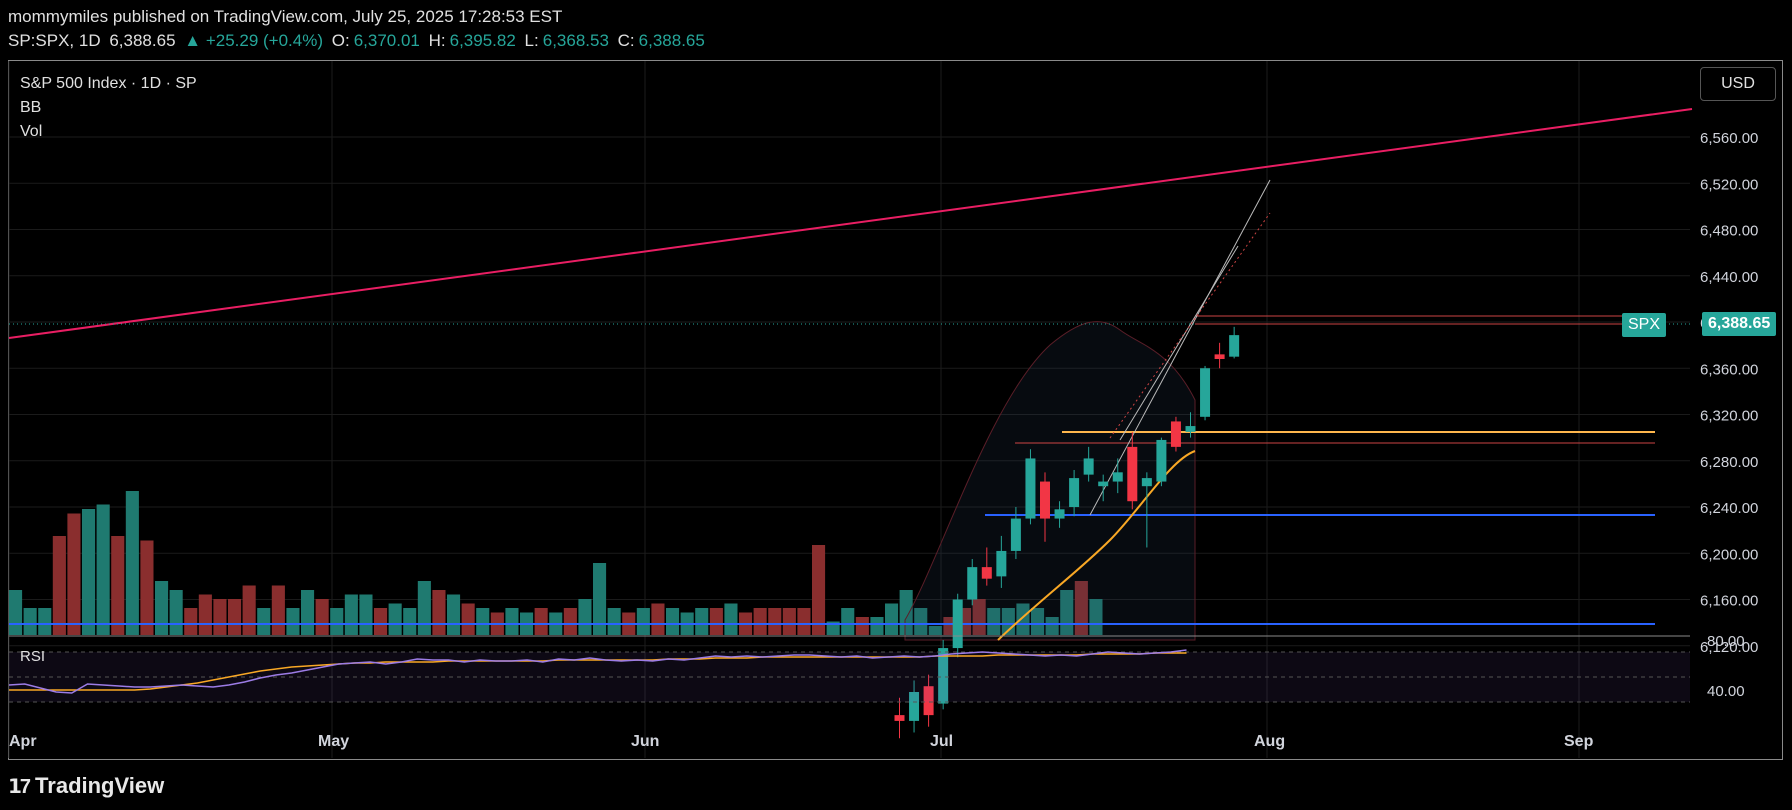 This screenshot has height=810, width=1792. I want to click on legend-vol: Vol, so click(31, 131).